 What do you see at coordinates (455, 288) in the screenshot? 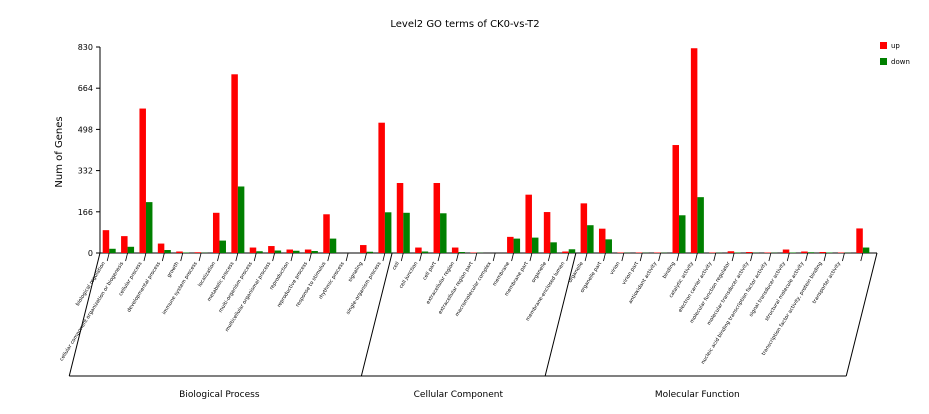
I see `category-label: extracellular region part` at bounding box center [455, 288].